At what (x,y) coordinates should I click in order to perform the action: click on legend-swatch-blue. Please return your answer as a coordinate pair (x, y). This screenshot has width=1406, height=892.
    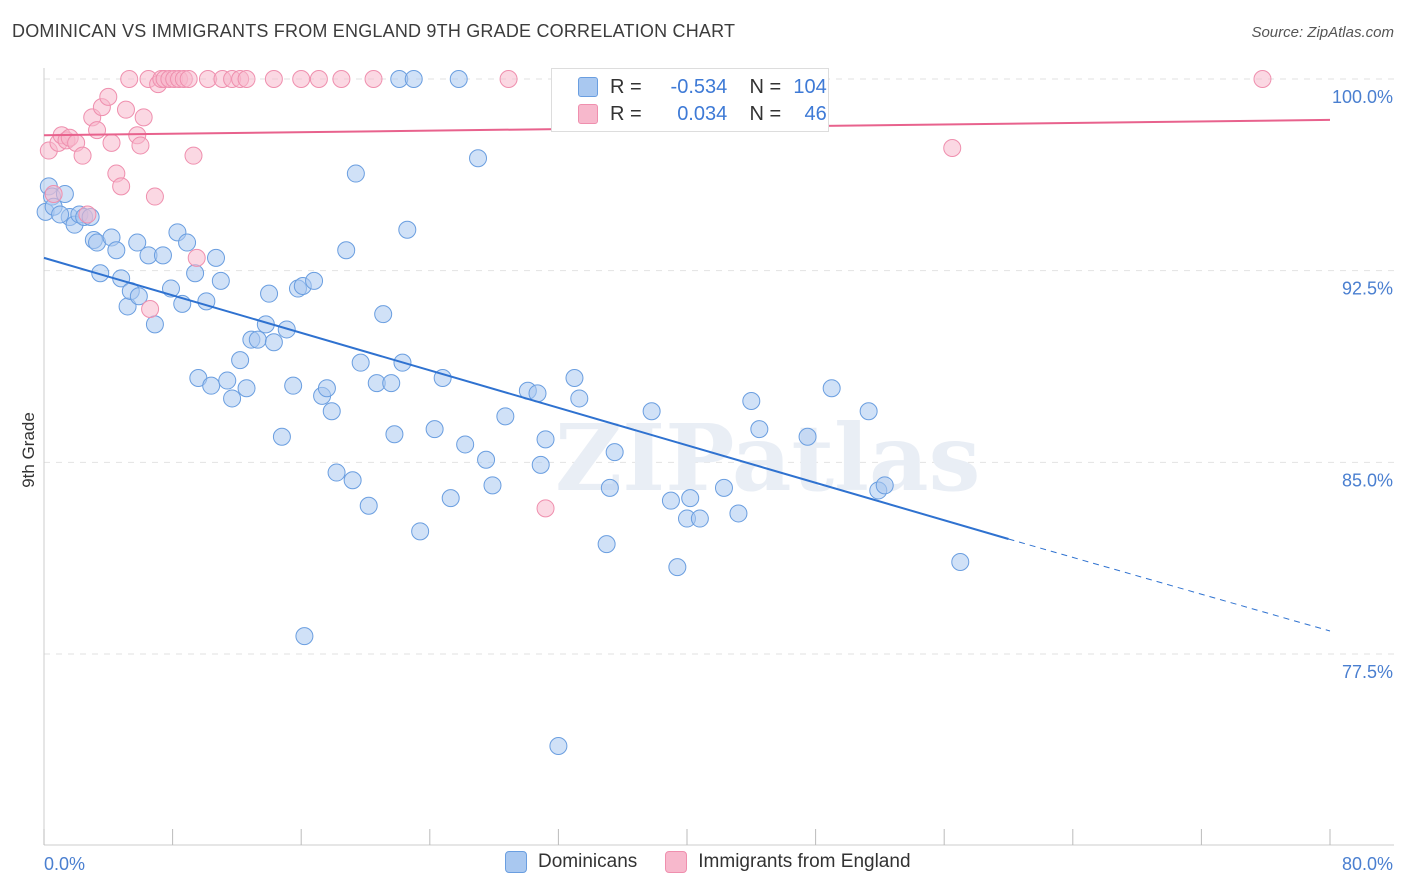
    Looking at the image, I should click on (588, 87).